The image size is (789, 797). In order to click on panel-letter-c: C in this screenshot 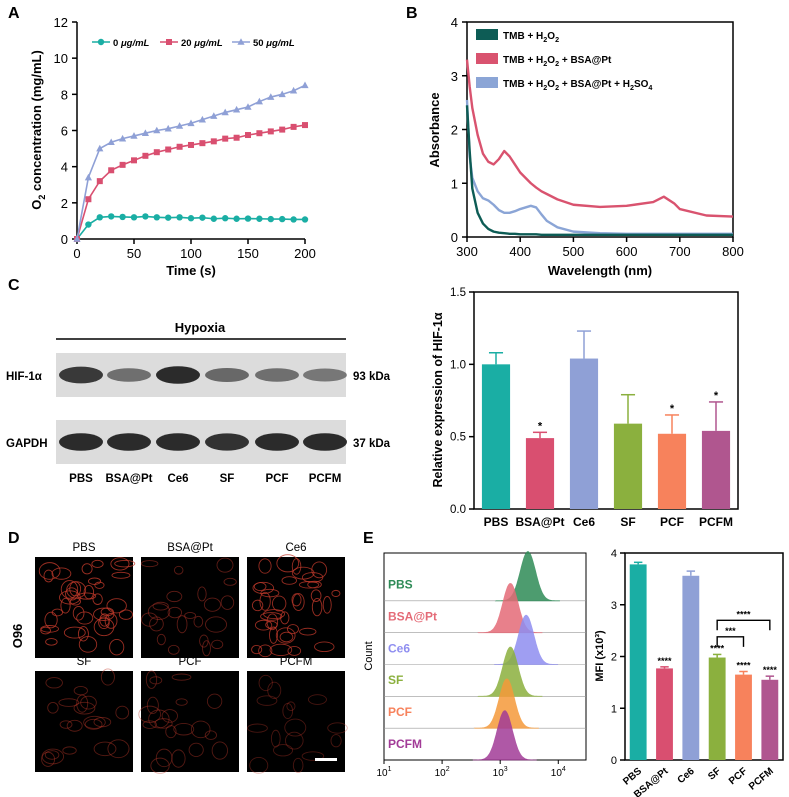, I will do `click(14, 285)`.